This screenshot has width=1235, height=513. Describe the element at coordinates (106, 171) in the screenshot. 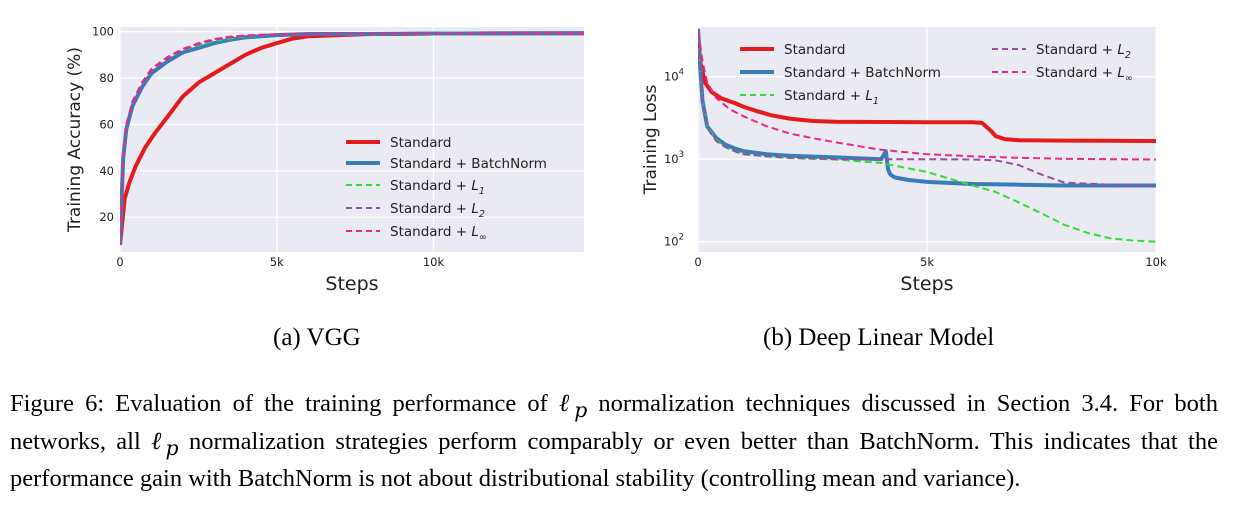

I see `y-tick-label: 40` at that location.